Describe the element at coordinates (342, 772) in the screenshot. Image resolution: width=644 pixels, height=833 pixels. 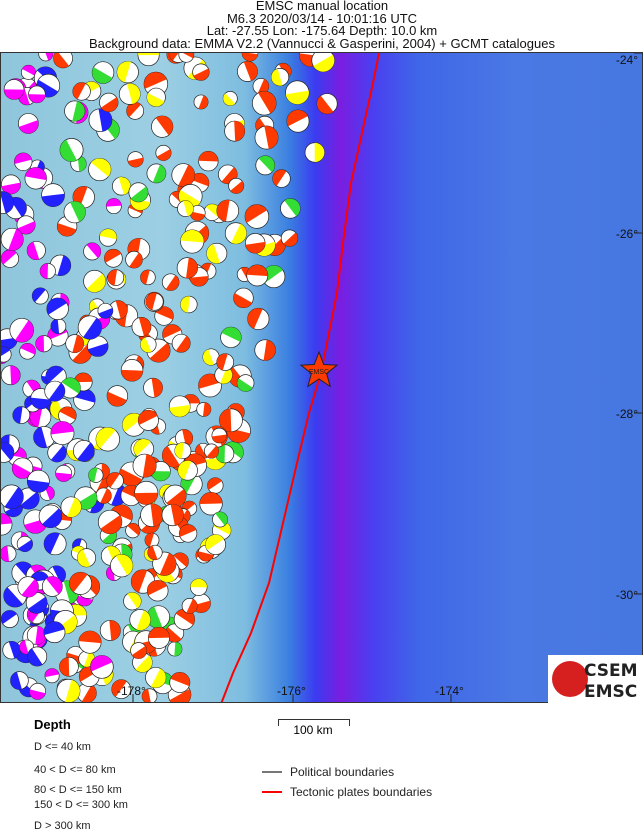
I see `political-boundaries-label: Political boundaries` at that location.